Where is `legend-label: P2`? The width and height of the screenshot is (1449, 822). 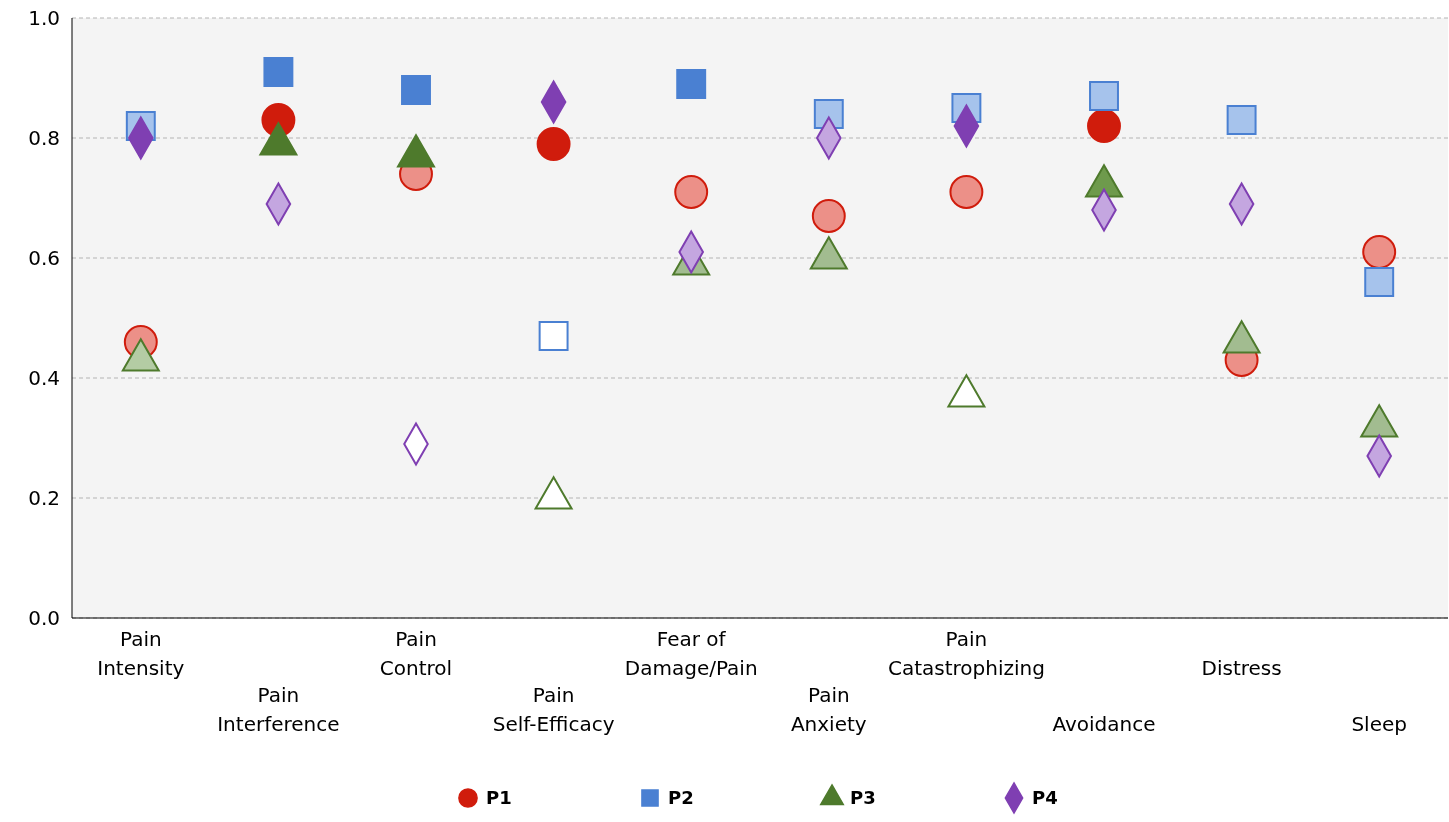 legend-label: P2 is located at coordinates (681, 798).